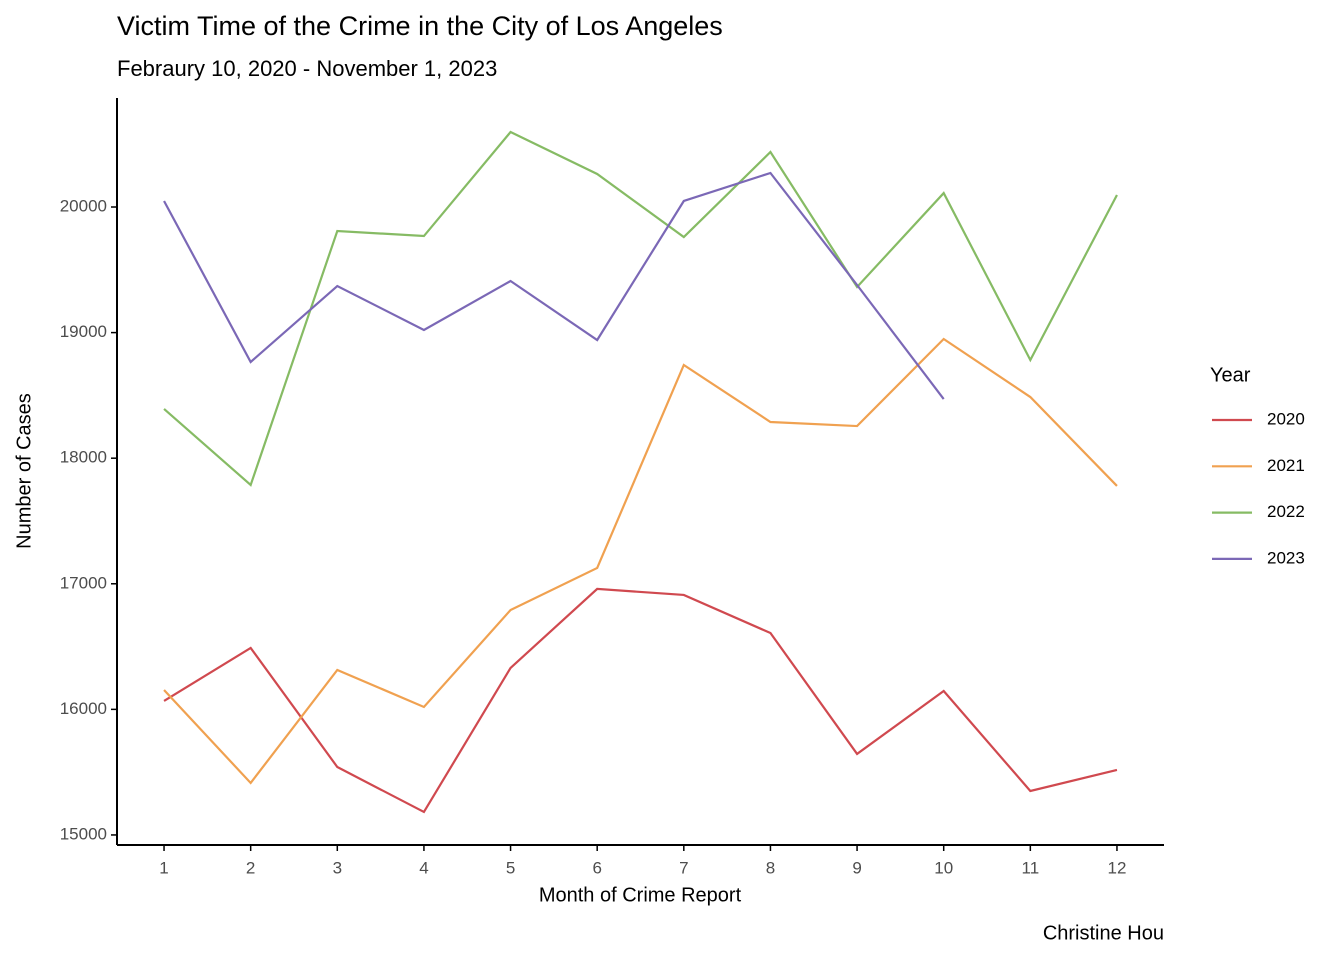  I want to click on x-tick-label: 11, so click(1031, 867).